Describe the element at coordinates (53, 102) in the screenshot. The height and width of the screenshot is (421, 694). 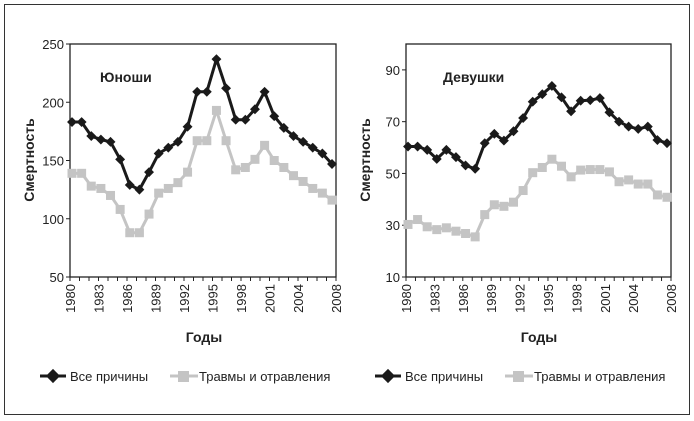
I see `y-tick-label: 200` at that location.